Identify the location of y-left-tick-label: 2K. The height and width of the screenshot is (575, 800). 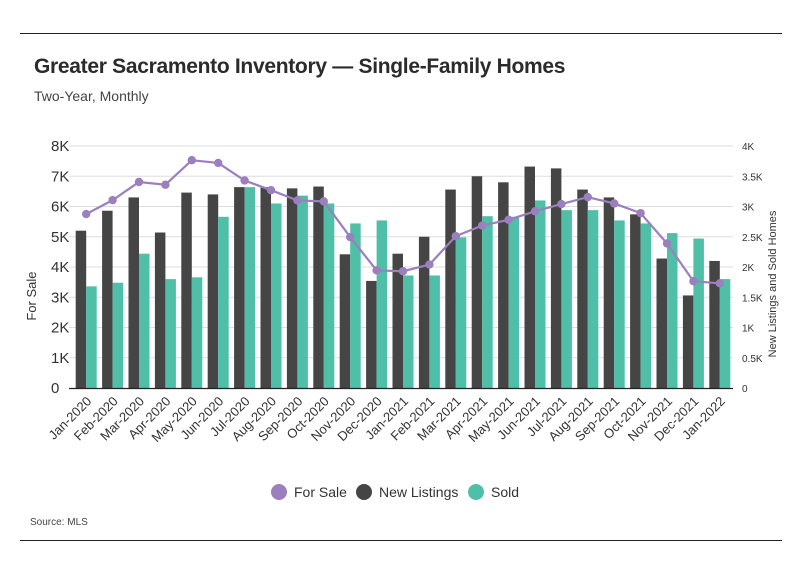
(60, 328).